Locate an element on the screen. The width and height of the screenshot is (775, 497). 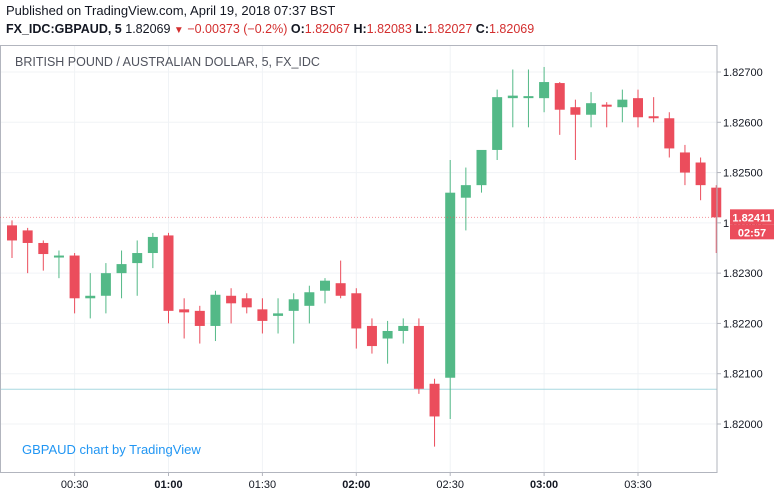
down-arrow-icon: ▼ is located at coordinates (178, 30).